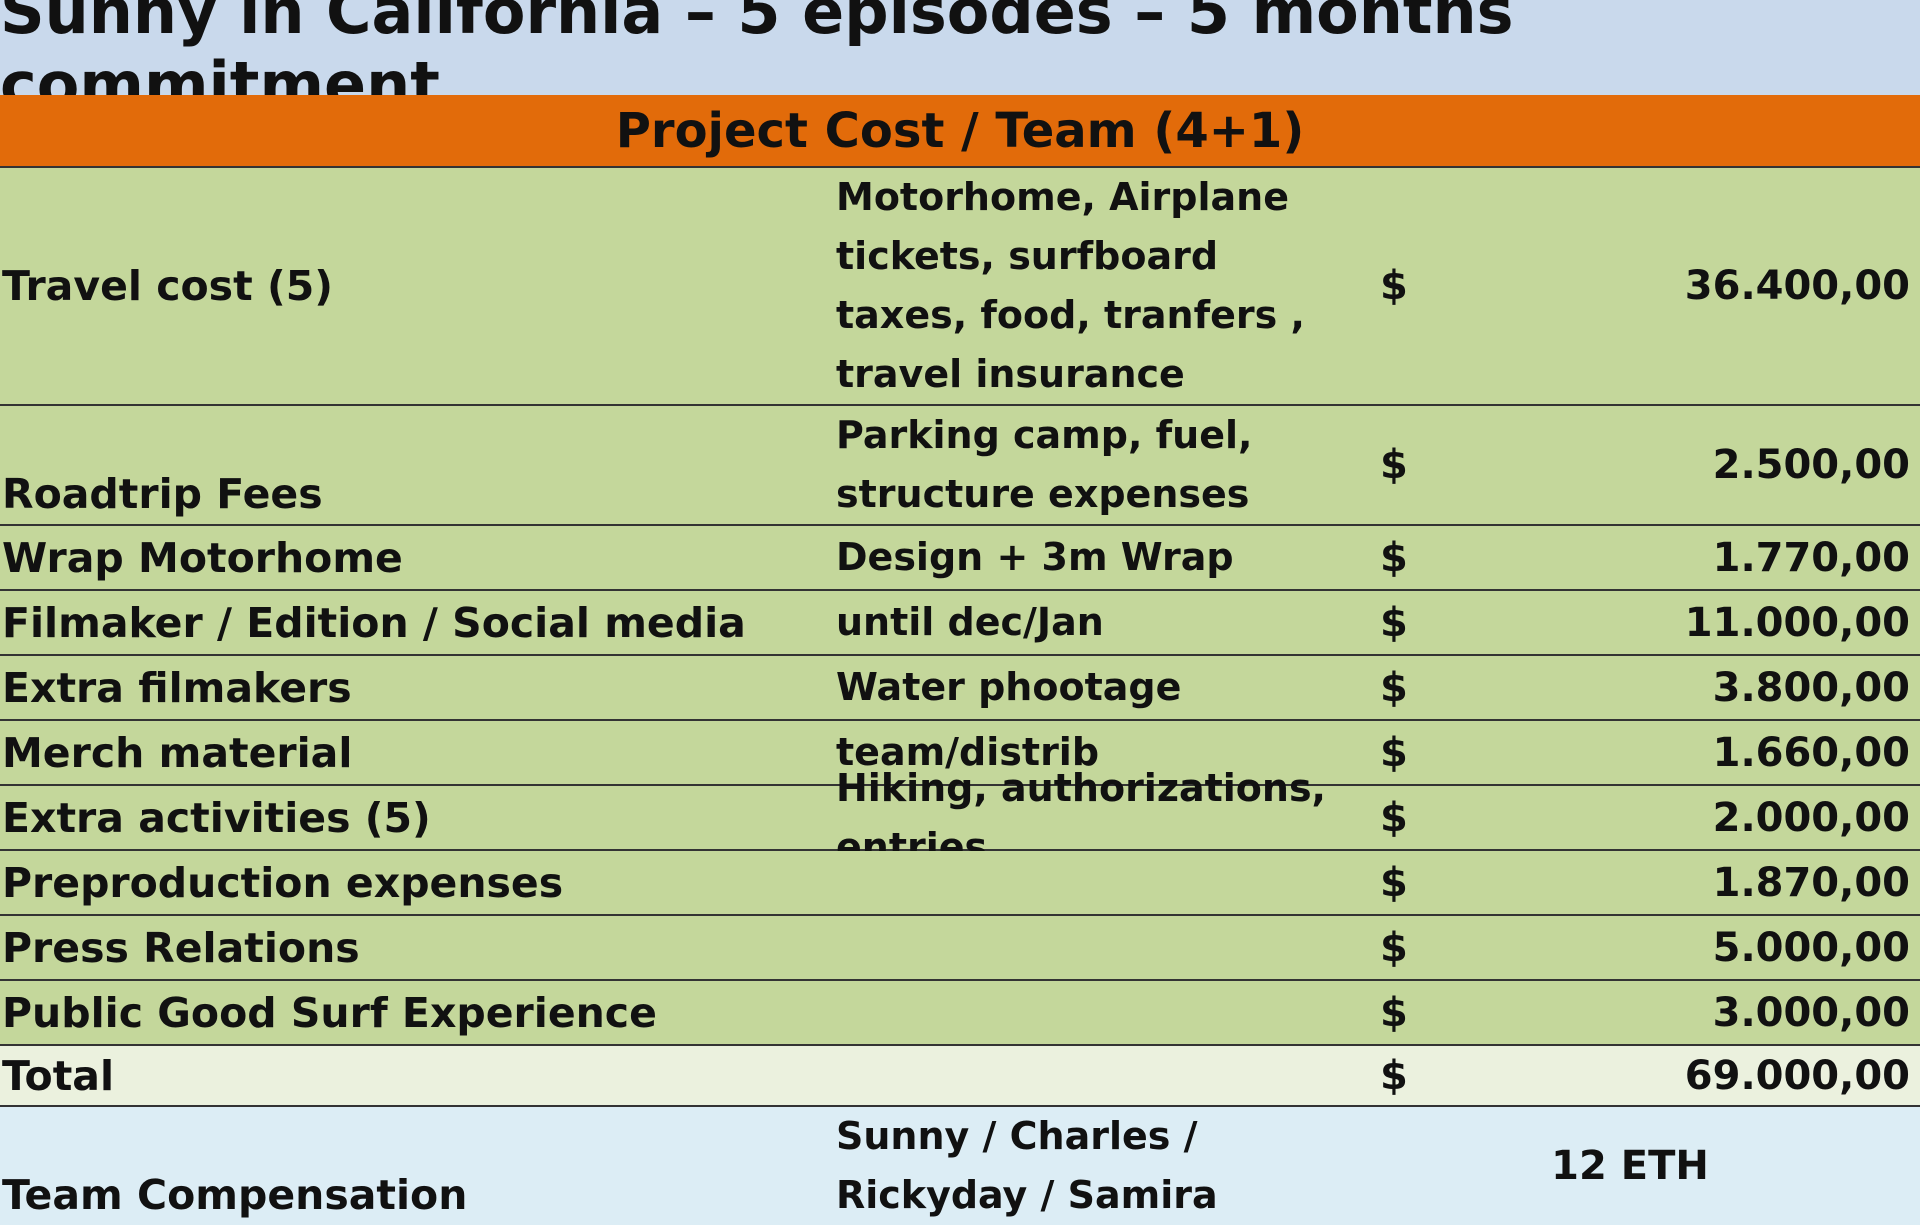 The height and width of the screenshot is (1225, 1920). What do you see at coordinates (235, 1195) in the screenshot?
I see `compensation-label: Team Compensation` at bounding box center [235, 1195].